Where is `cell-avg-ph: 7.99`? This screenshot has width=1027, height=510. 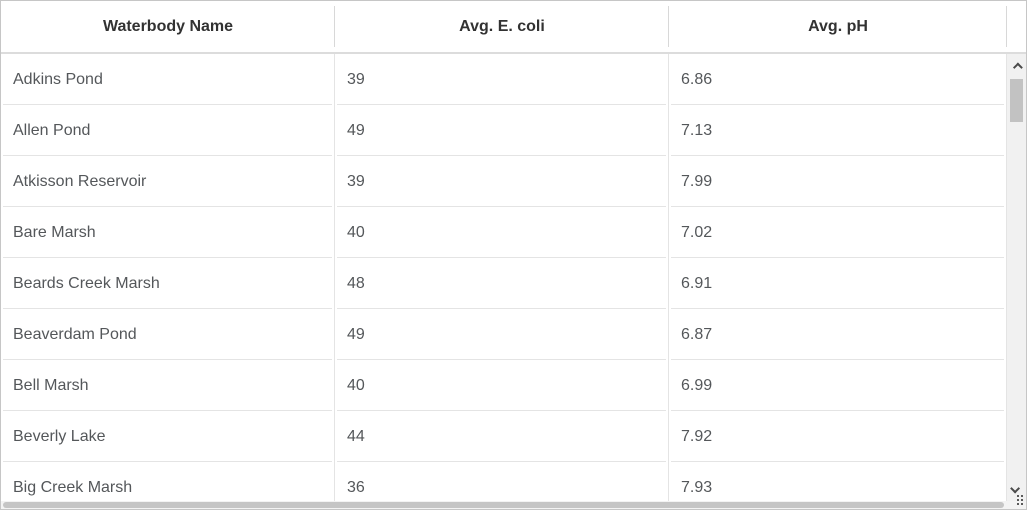
cell-avg-ph: 7.99 is located at coordinates (838, 181).